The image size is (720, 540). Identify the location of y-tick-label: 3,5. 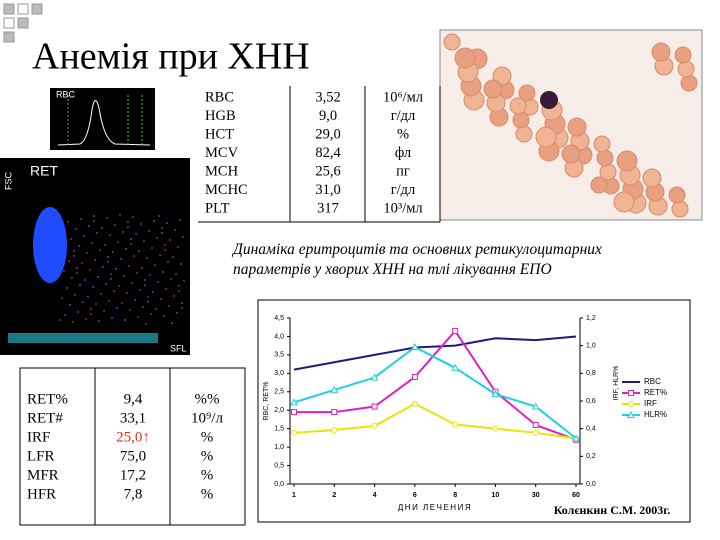
(279, 355).